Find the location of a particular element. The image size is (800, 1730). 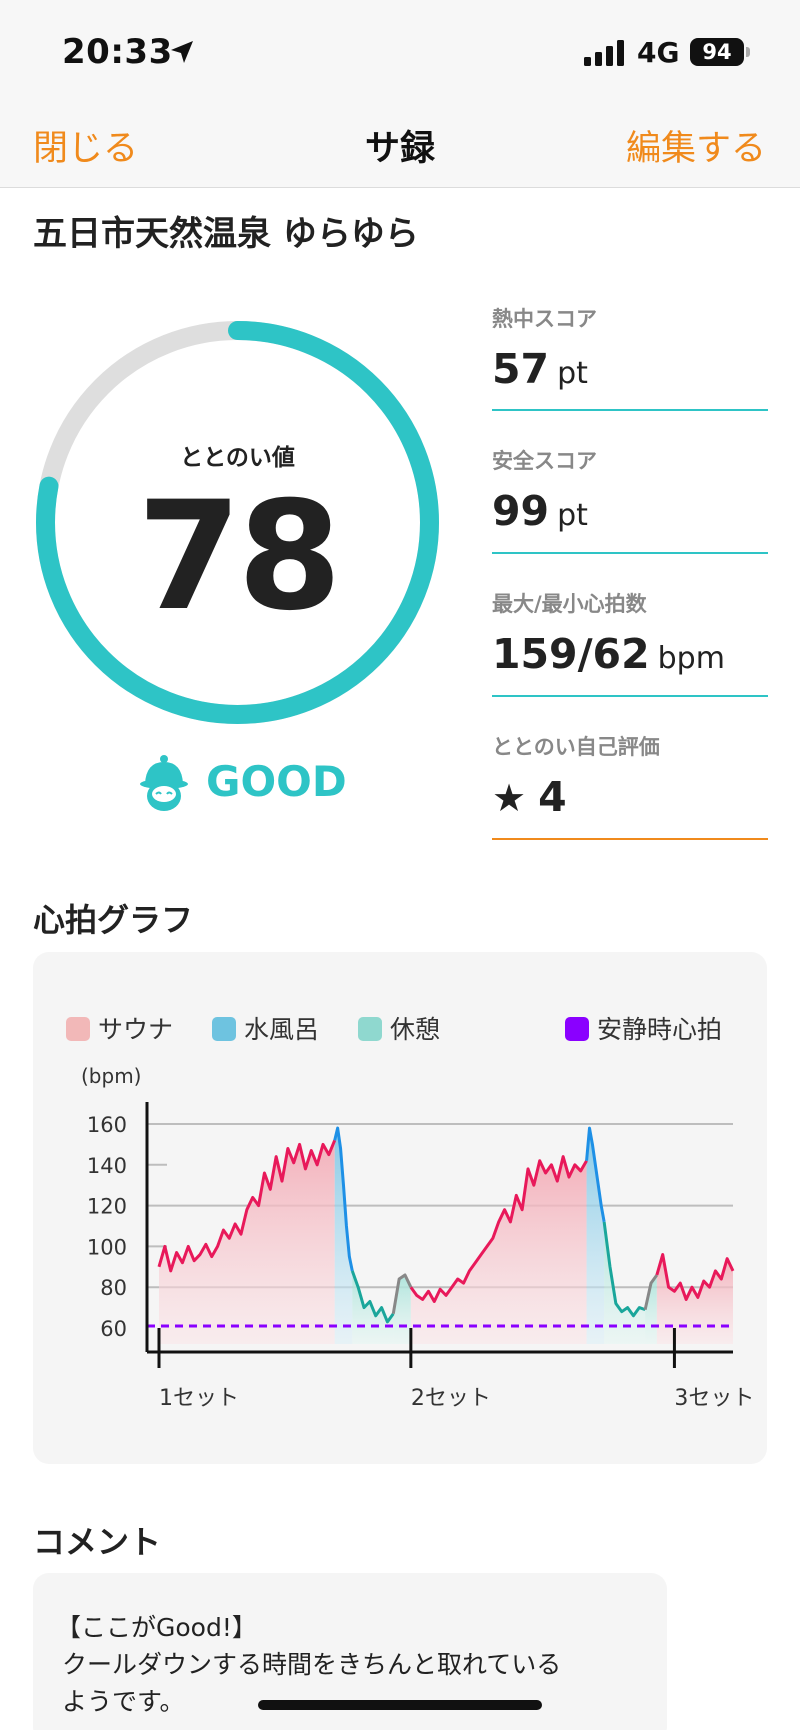

comment-line: 【ここがGood!】 is located at coordinates (156, 1627).